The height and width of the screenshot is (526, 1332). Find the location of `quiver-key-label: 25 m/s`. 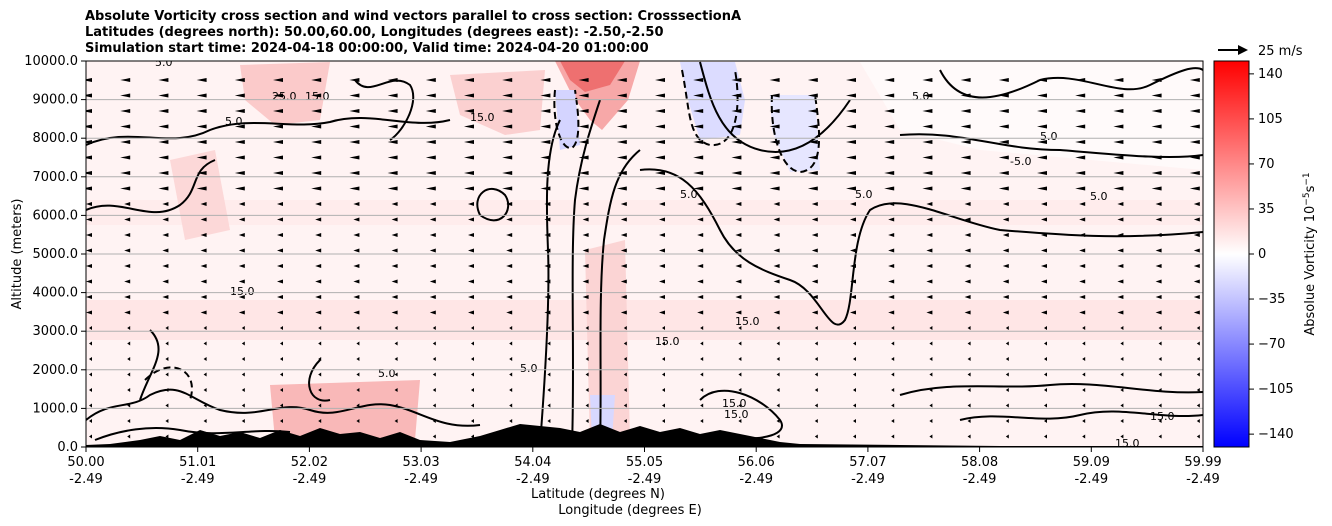

quiver-key-label: 25 m/s is located at coordinates (1280, 51).